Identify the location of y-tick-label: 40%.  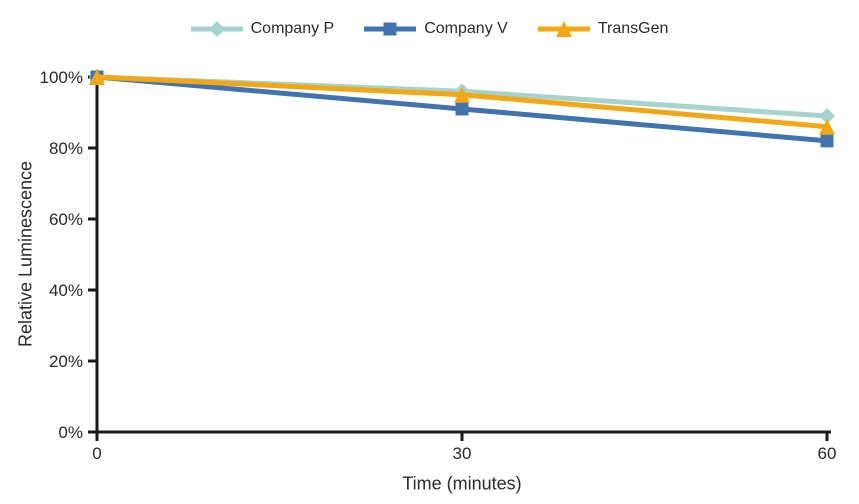
(66, 290).